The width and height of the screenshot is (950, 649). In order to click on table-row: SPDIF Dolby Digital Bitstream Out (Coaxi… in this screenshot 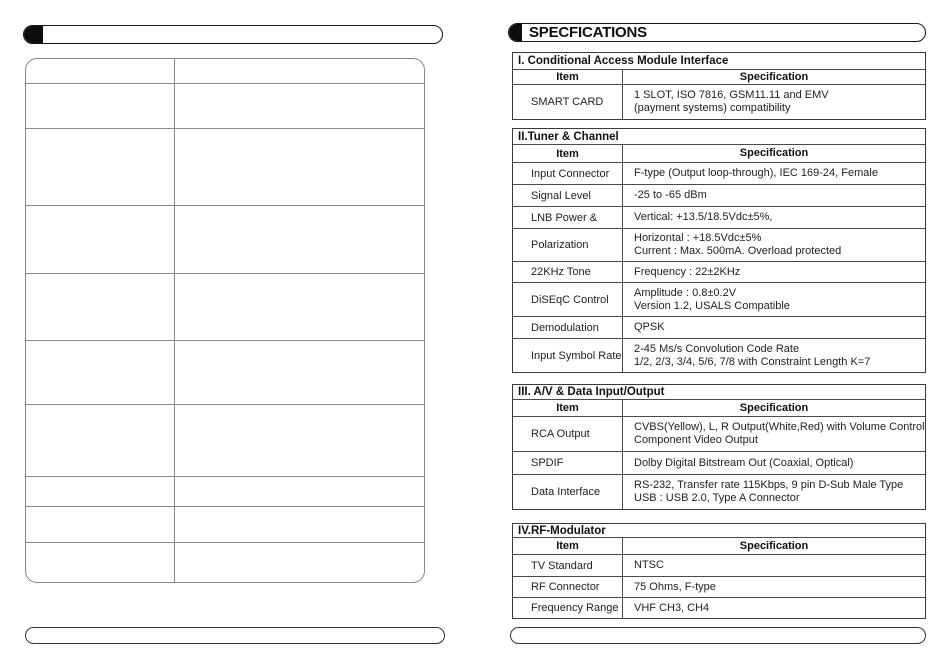, I will do `click(719, 462)`.